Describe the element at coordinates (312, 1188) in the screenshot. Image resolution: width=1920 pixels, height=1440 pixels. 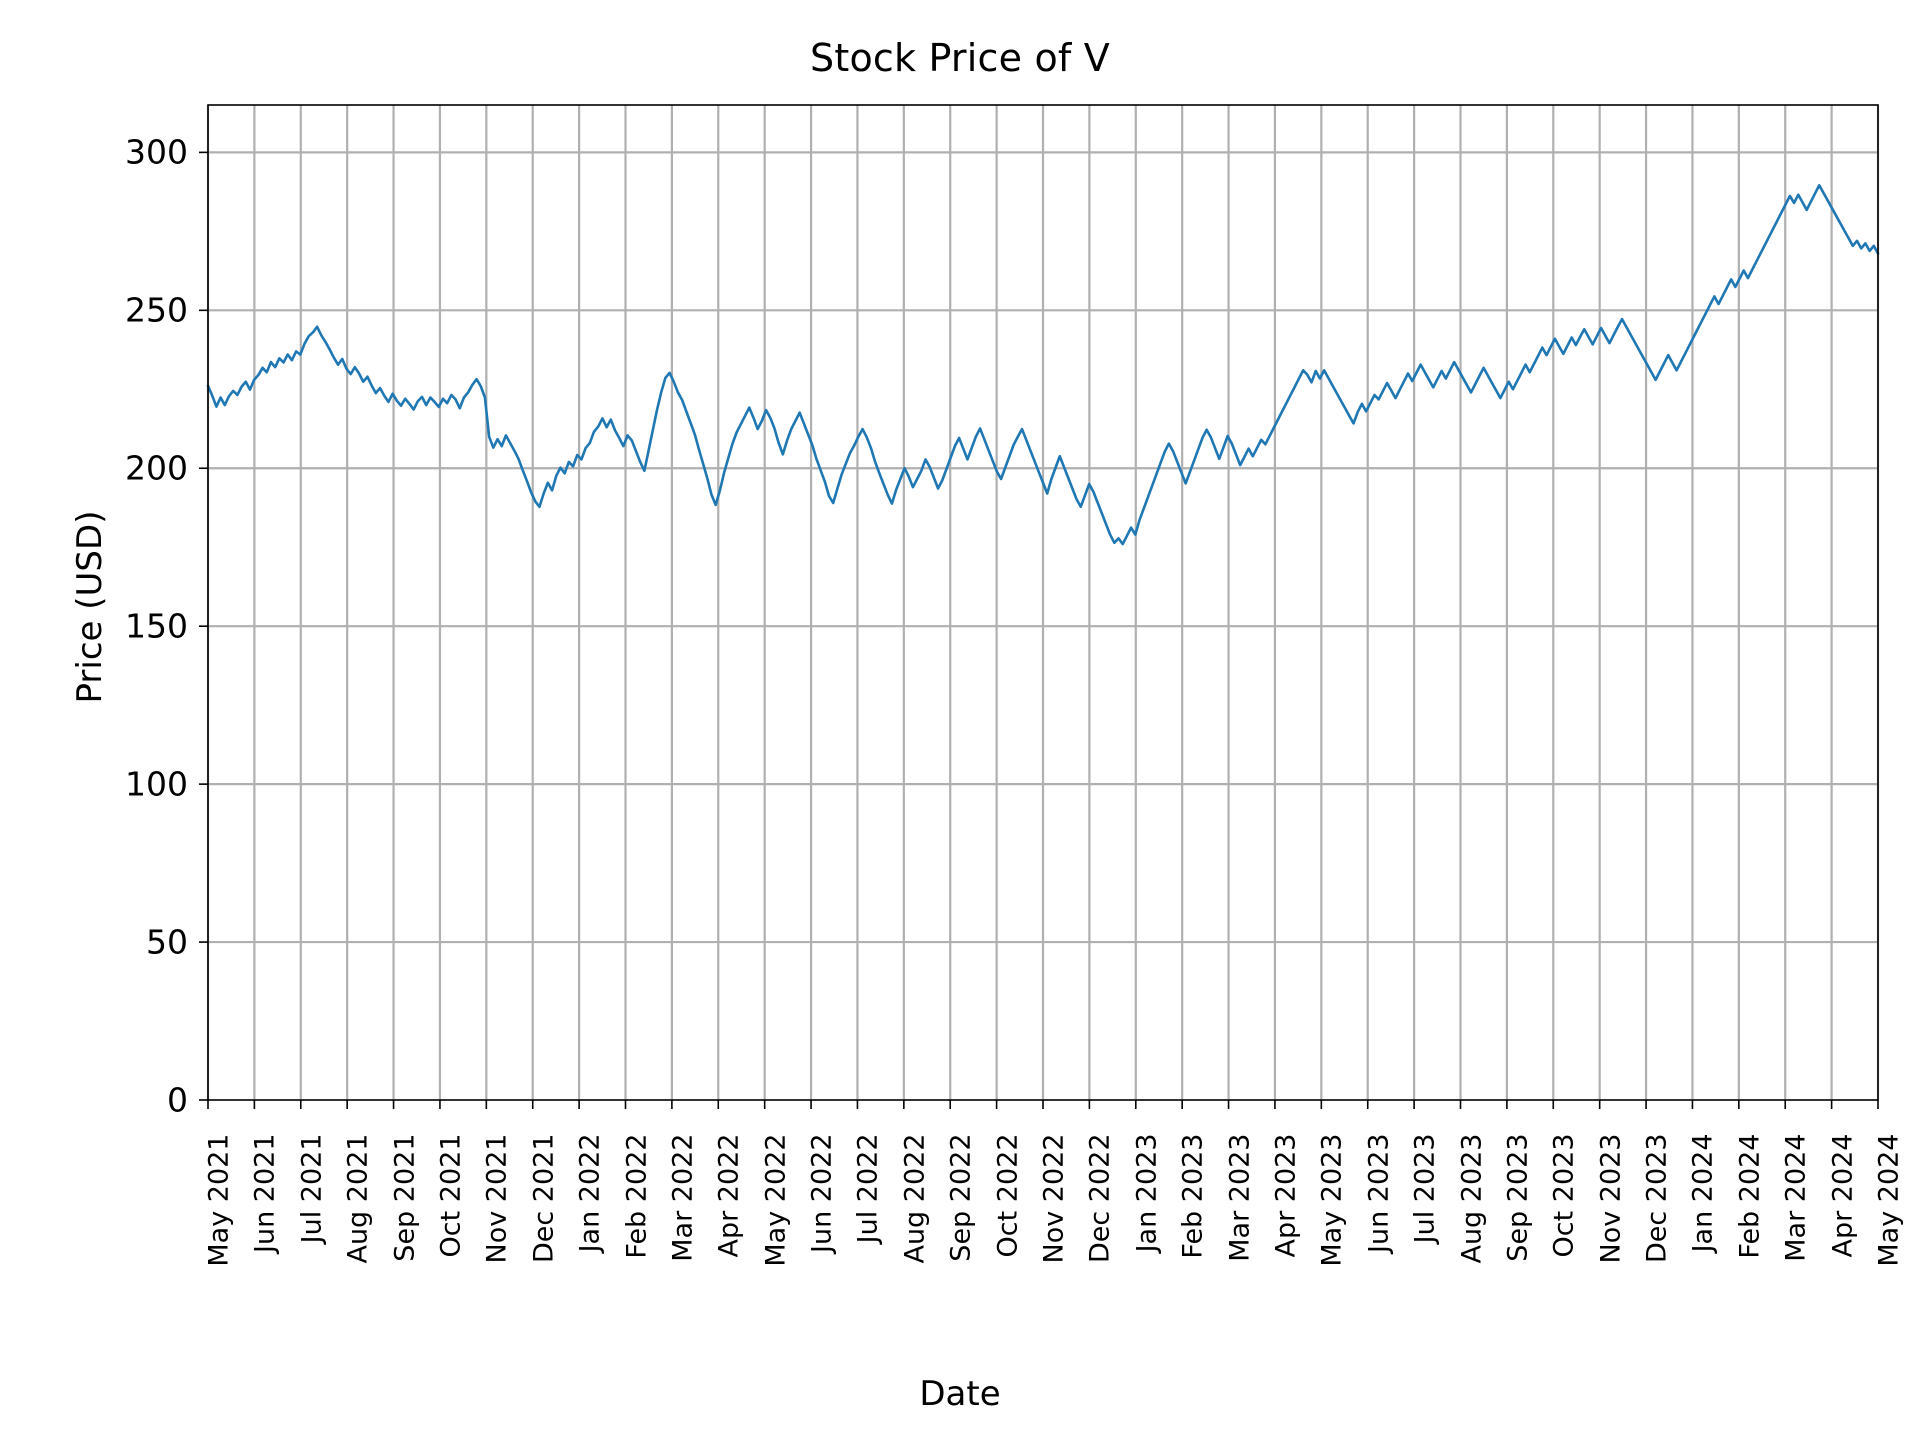
I see `x-tick-label: Jul 2021` at that location.